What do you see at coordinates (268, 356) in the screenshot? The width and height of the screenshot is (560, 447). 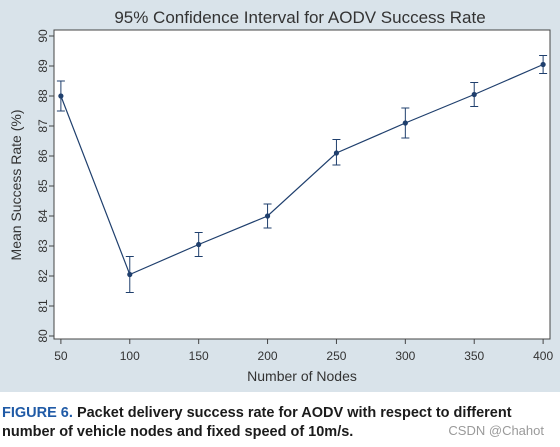 I see `x-tick-label: 200` at bounding box center [268, 356].